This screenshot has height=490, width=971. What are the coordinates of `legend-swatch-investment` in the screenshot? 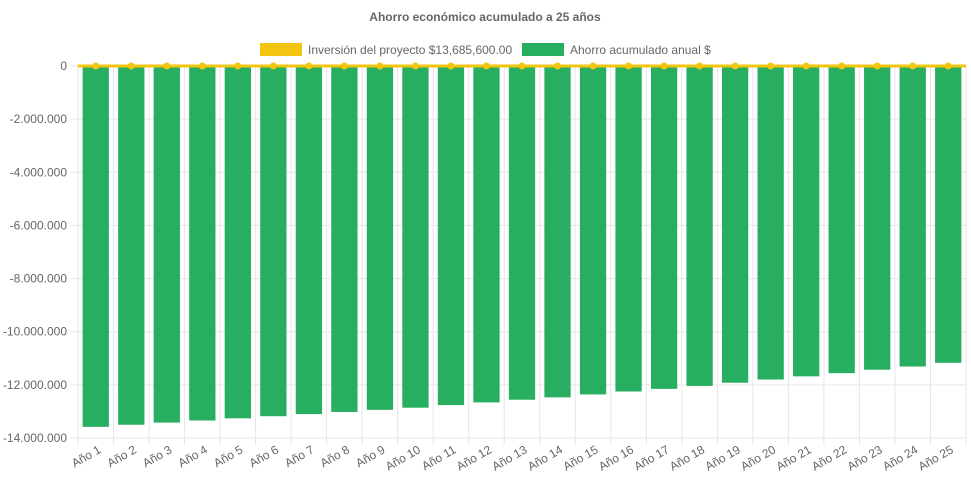 It's located at (281, 49).